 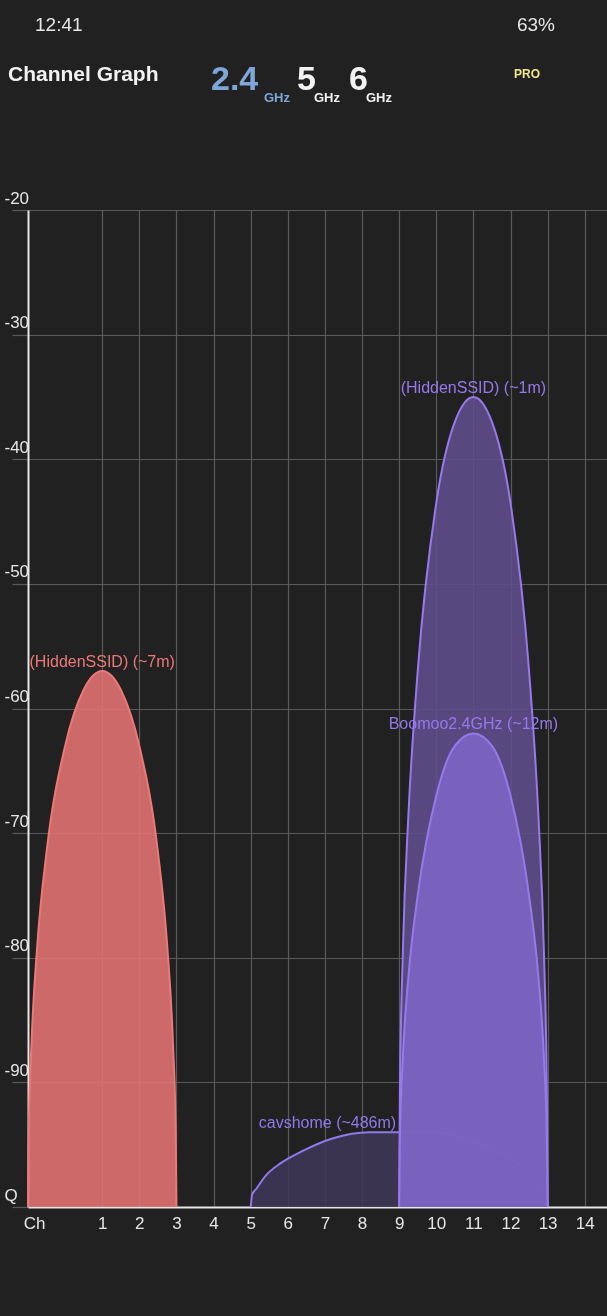 I want to click on x-tick-label: 2, so click(x=140, y=1223).